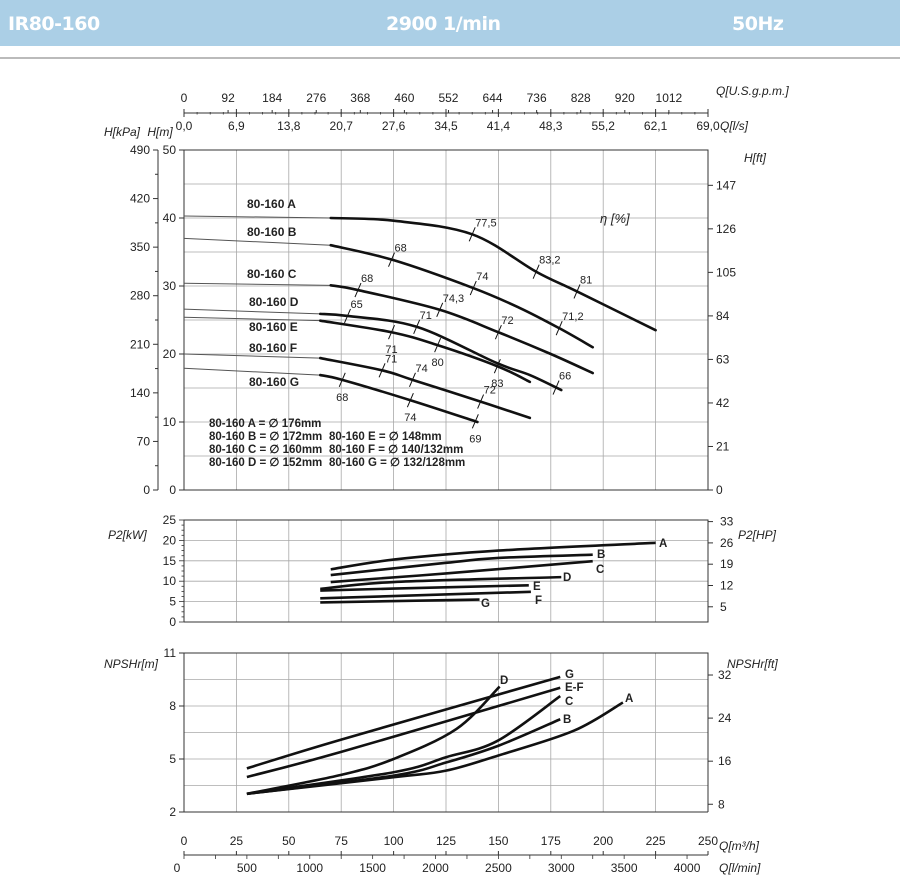  I want to click on p2-hp-tick-label: 12, so click(727, 585).